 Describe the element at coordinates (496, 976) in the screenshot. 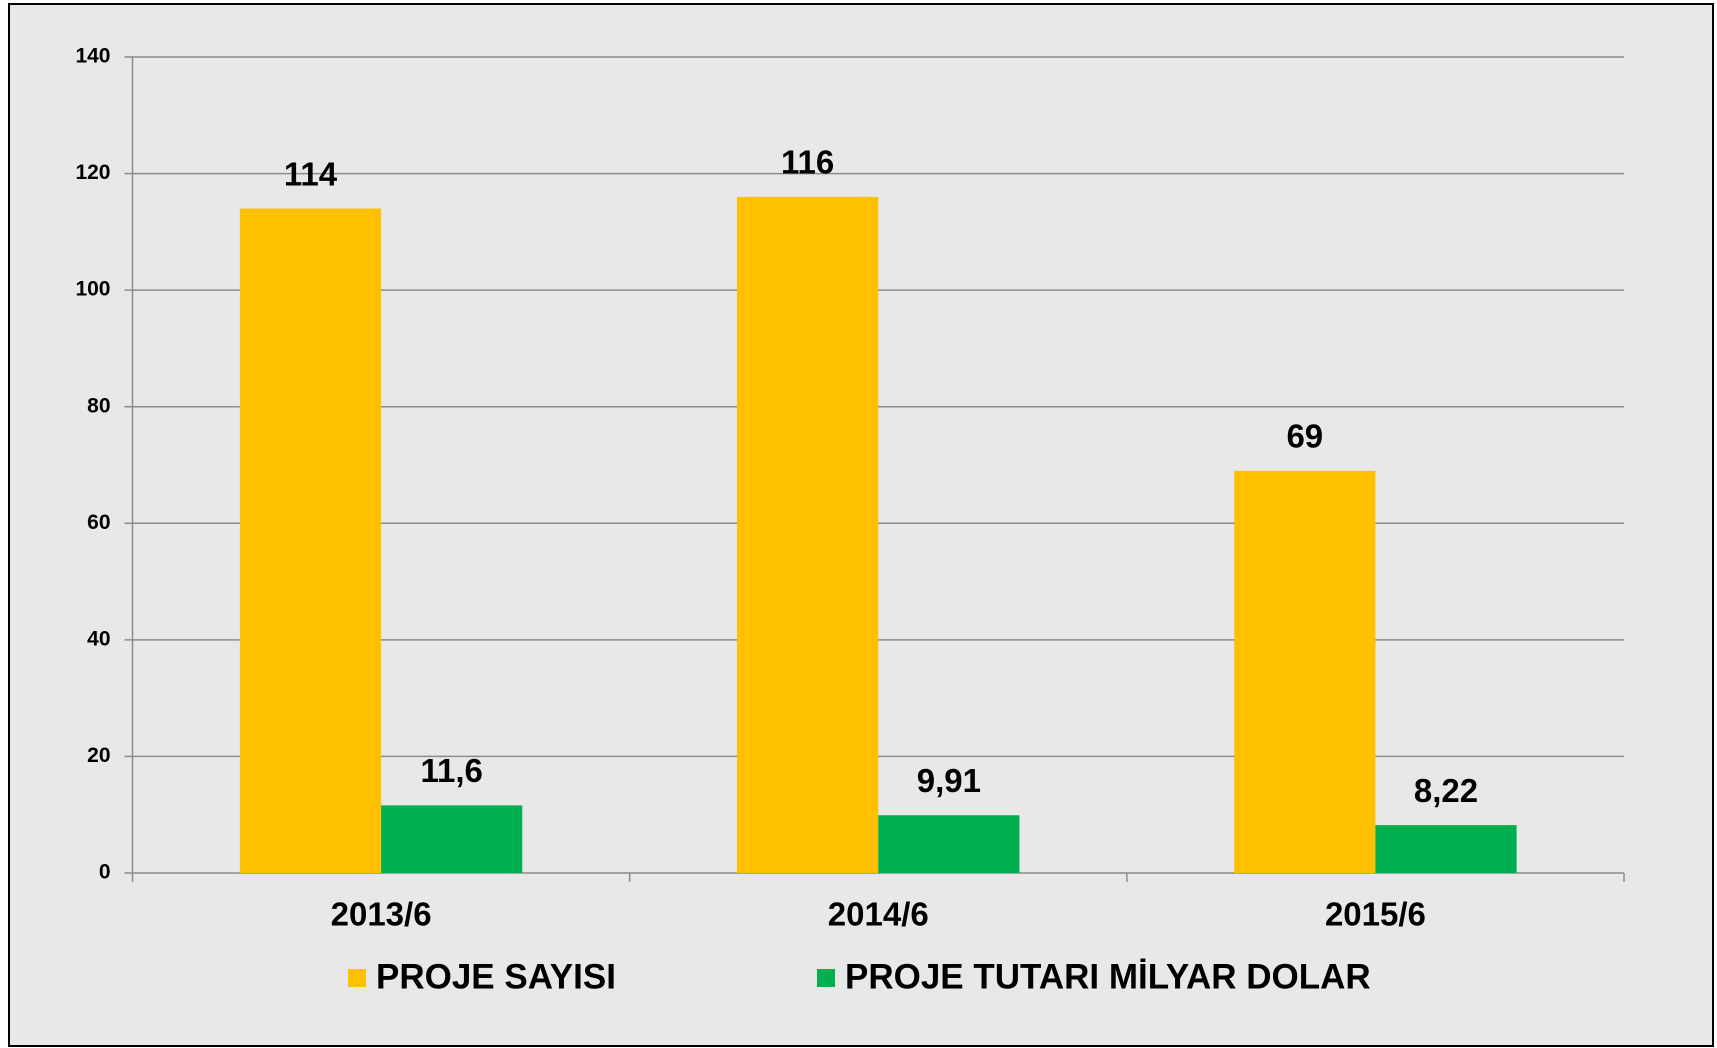

I see `legend-label: PROJE SAYISI` at that location.